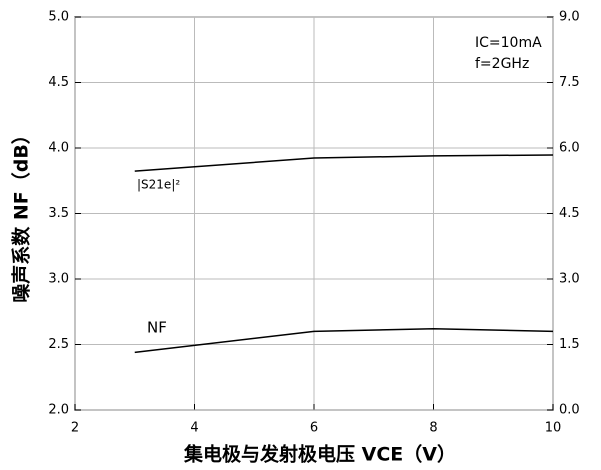 The image size is (601, 470). I want to click on annotation: IC=10mA, so click(508, 43).